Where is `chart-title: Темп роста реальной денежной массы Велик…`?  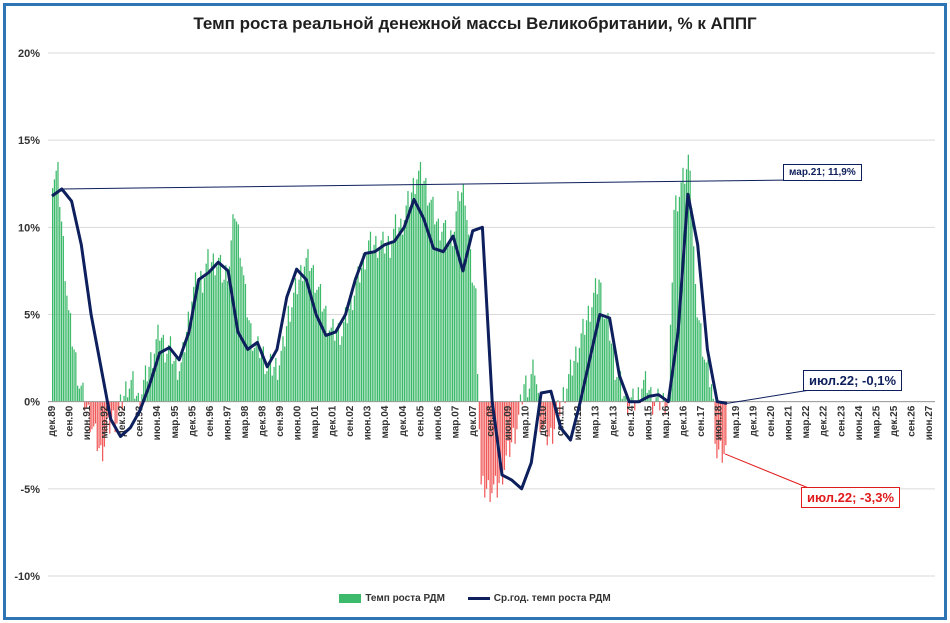
chart-title: Темп роста реальной денежной массы Велик… is located at coordinates (475, 23).